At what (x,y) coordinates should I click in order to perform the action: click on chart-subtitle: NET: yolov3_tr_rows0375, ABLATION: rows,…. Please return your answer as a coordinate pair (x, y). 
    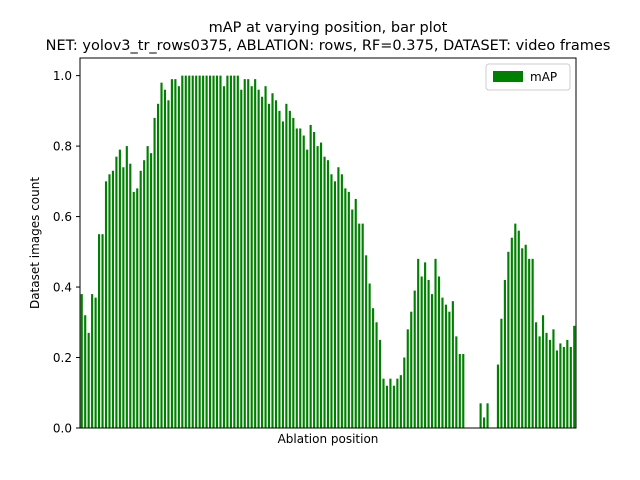
    Looking at the image, I should click on (328, 46).